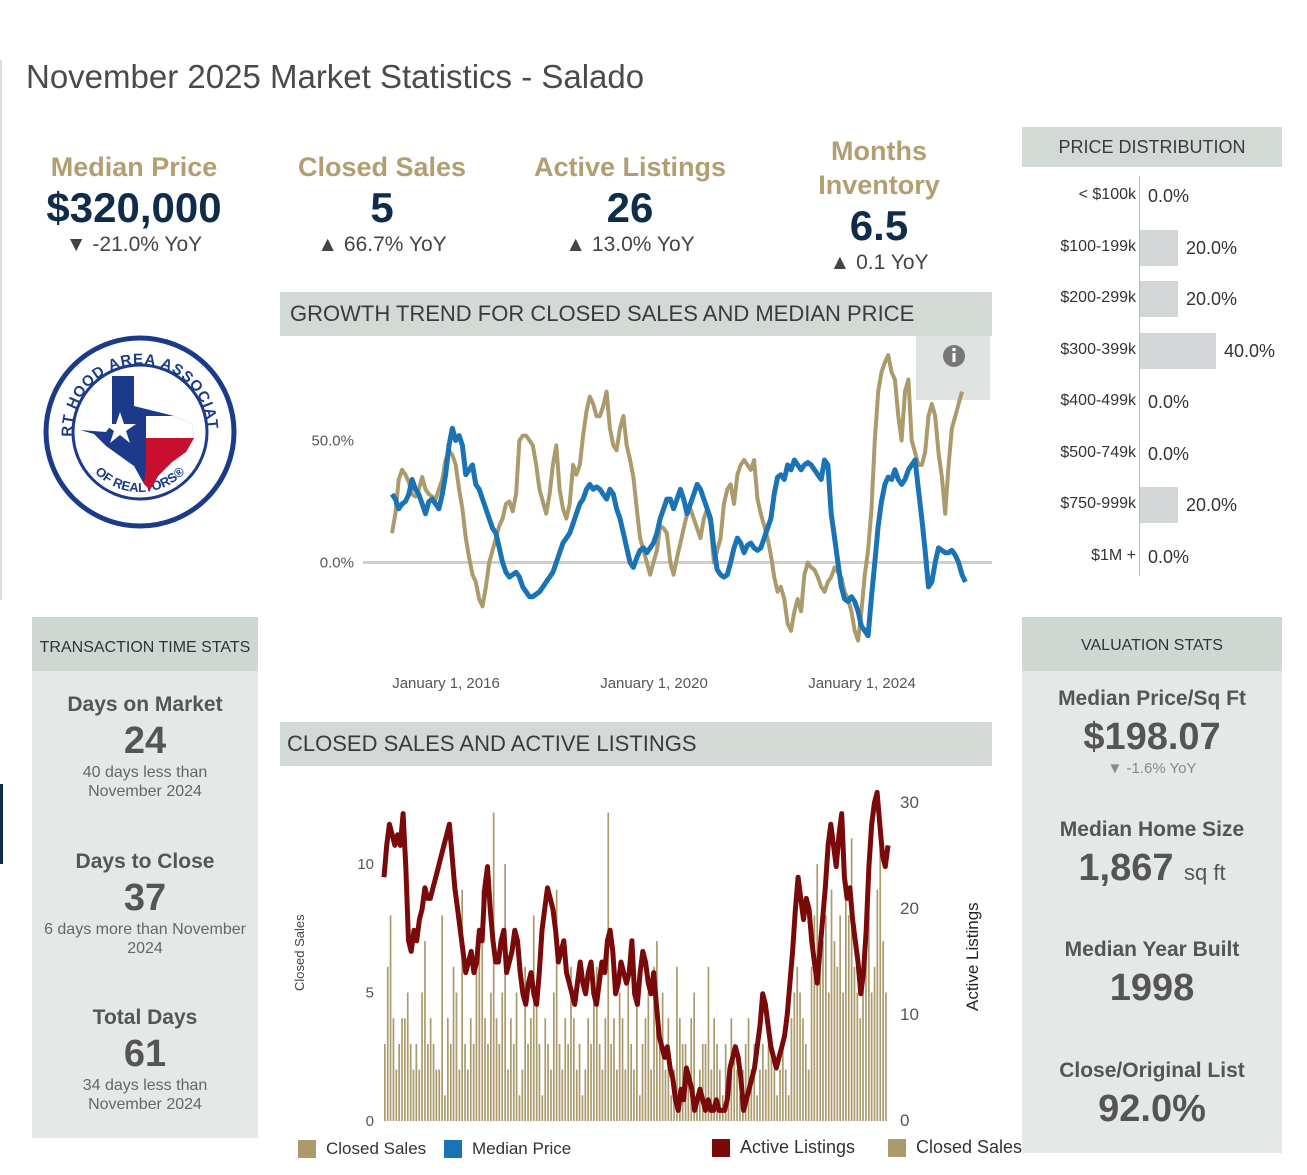 The image size is (1307, 1175). What do you see at coordinates (145, 1085) in the screenshot?
I see `stat-sub: 34 days less than` at bounding box center [145, 1085].